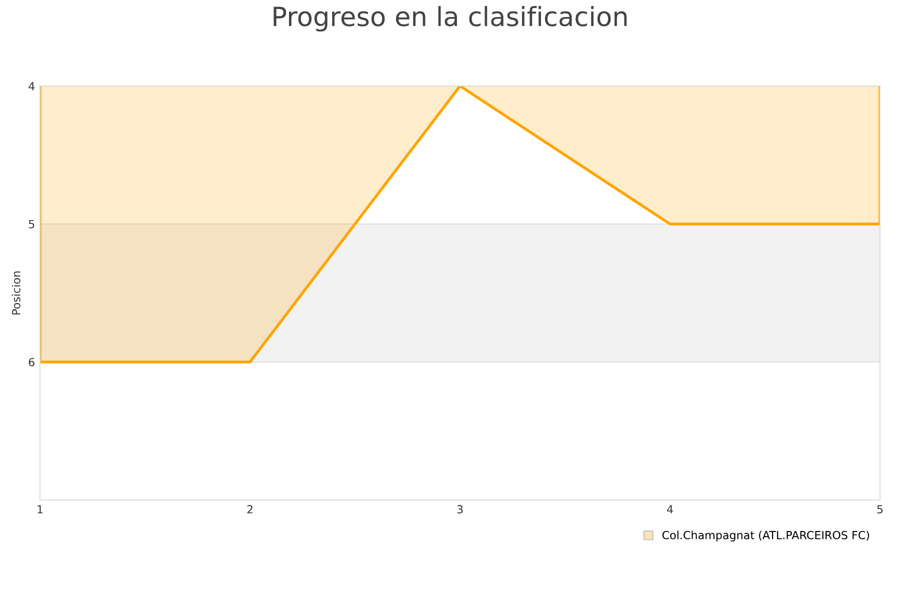 The image size is (900, 600). Describe the element at coordinates (460, 509) in the screenshot. I see `x-tick-label: 3` at that location.